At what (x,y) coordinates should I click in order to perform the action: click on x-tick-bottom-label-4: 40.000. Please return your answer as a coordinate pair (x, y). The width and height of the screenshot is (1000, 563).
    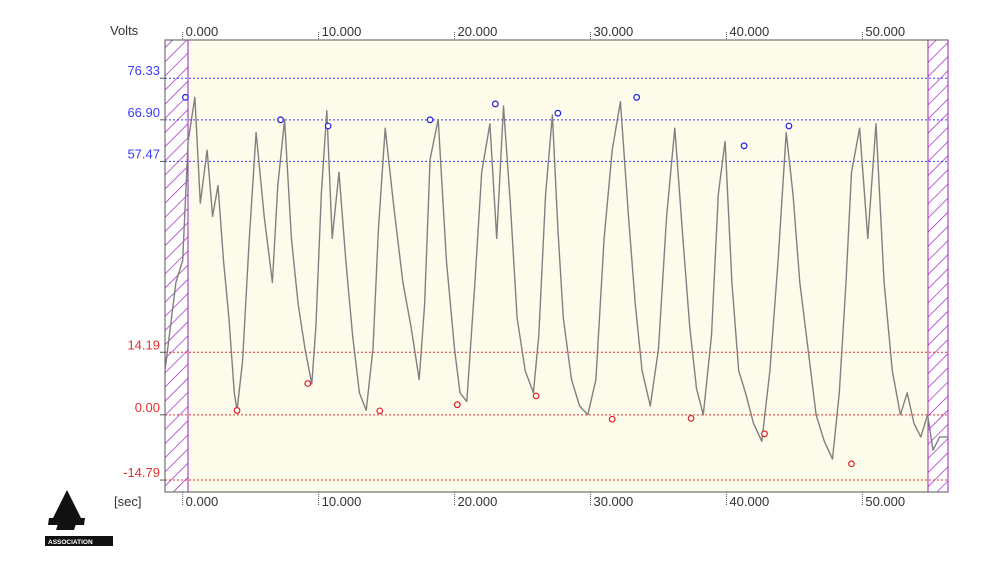
    Looking at the image, I should click on (749, 501).